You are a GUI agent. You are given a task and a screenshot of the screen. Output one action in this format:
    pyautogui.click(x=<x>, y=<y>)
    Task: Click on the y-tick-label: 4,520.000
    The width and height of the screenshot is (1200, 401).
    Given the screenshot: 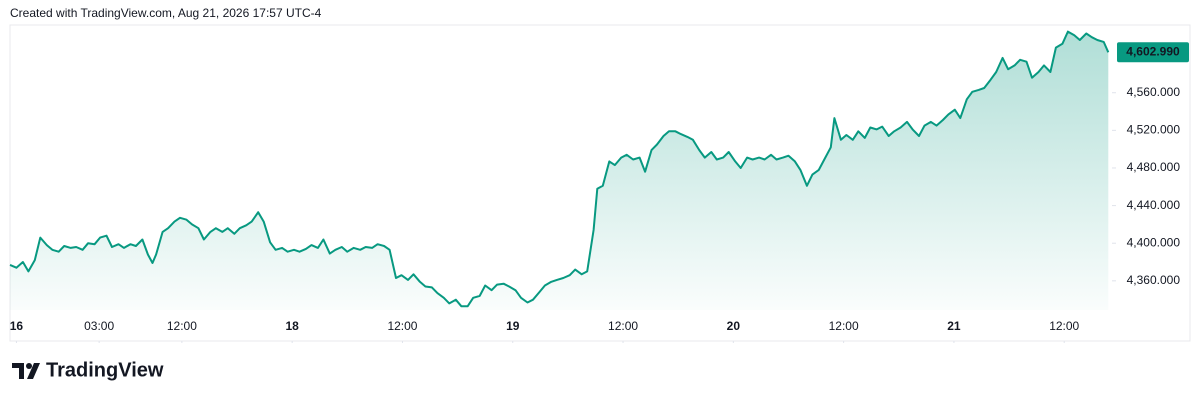 What is the action you would take?
    pyautogui.click(x=1154, y=130)
    